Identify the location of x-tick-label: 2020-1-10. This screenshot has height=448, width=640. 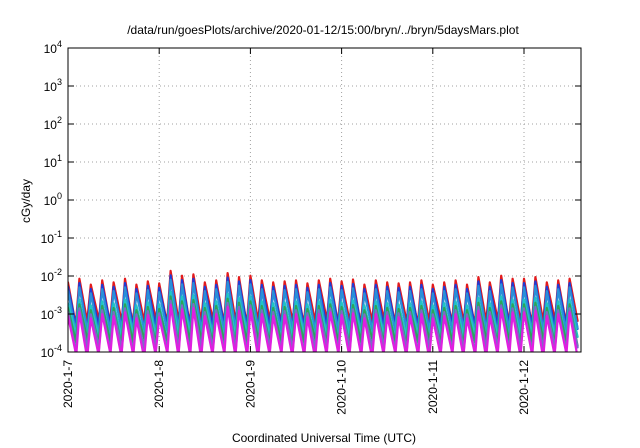
(342, 387).